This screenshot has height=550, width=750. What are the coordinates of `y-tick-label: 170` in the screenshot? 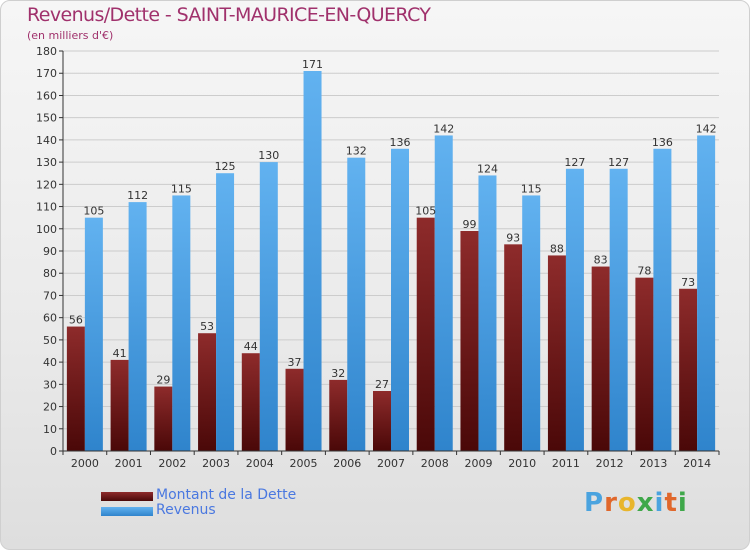 It's located at (46, 73).